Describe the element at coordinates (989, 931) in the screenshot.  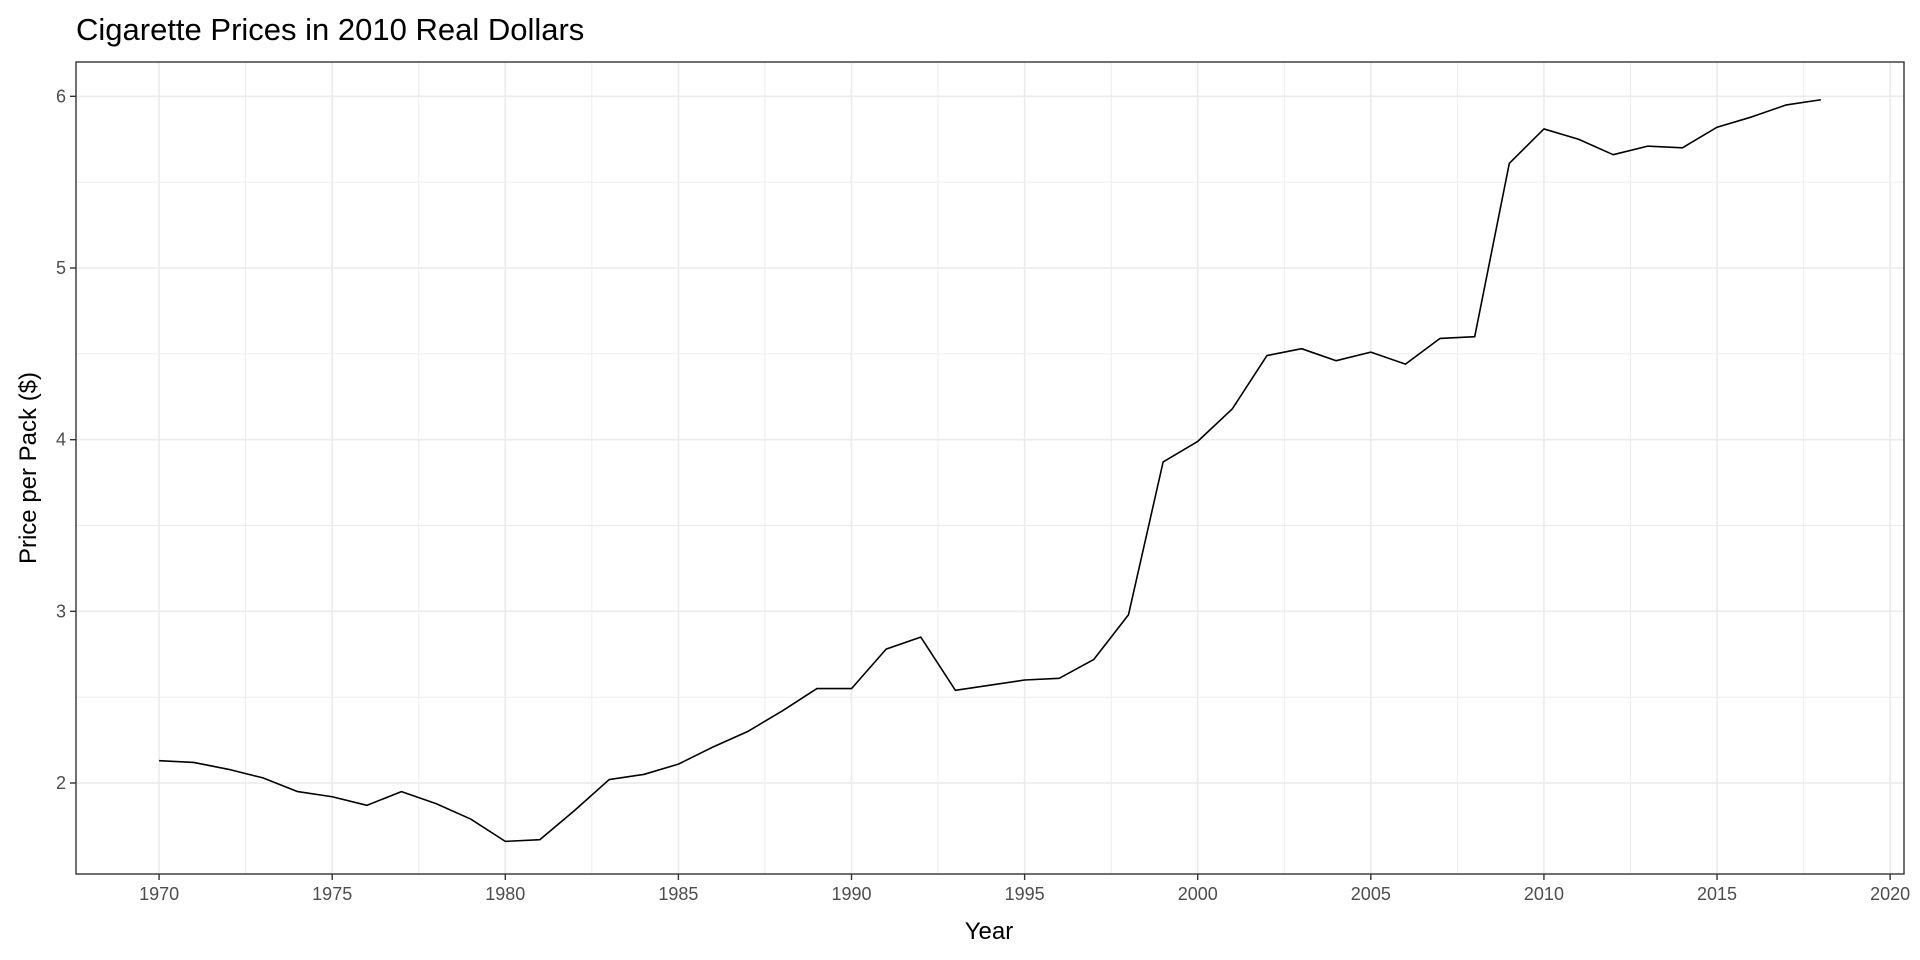
I see `x-axis-title: Year` at that location.